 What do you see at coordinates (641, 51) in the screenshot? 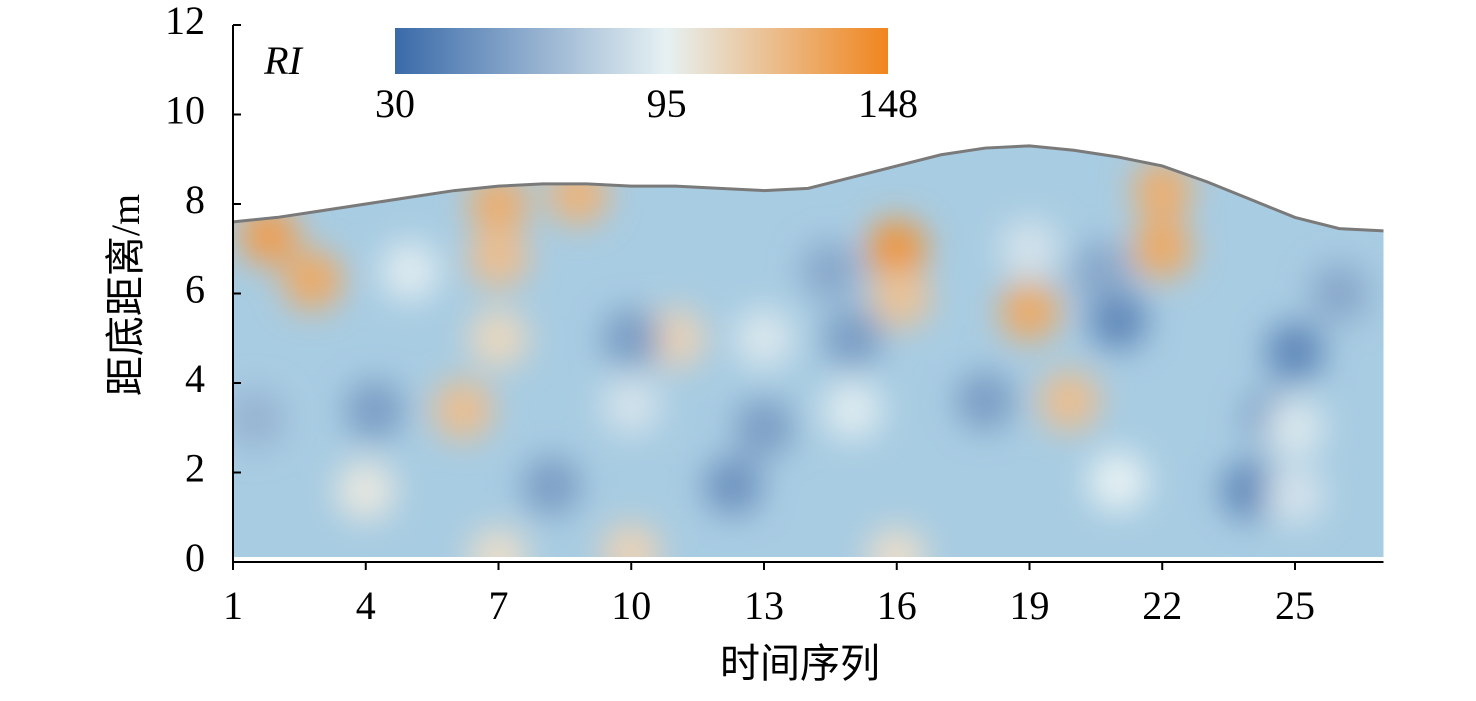
I see `colorbar` at bounding box center [641, 51].